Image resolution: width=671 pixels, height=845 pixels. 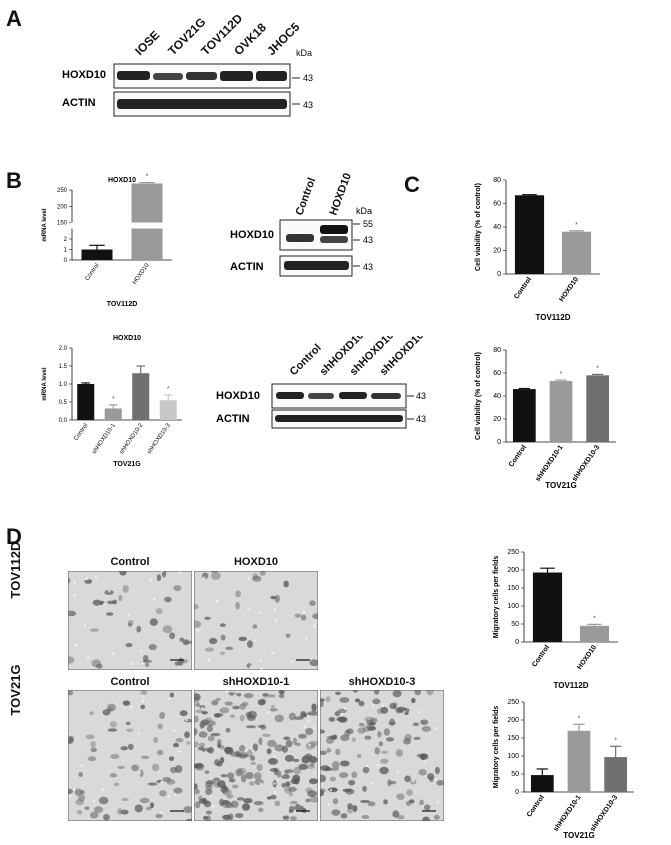 I want to click on significance-star: *, so click(x=597, y=368).